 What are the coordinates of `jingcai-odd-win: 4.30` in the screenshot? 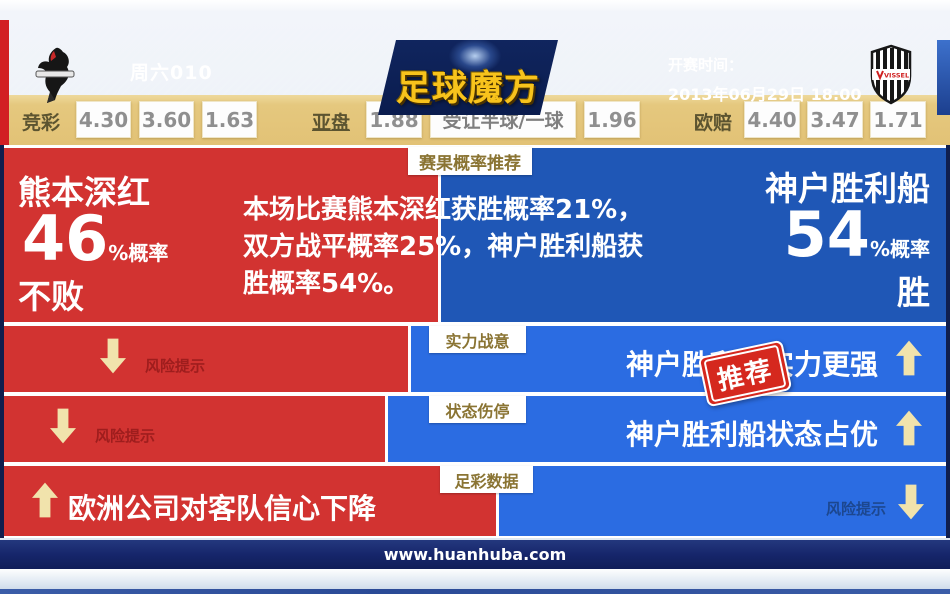 It's located at (103, 119).